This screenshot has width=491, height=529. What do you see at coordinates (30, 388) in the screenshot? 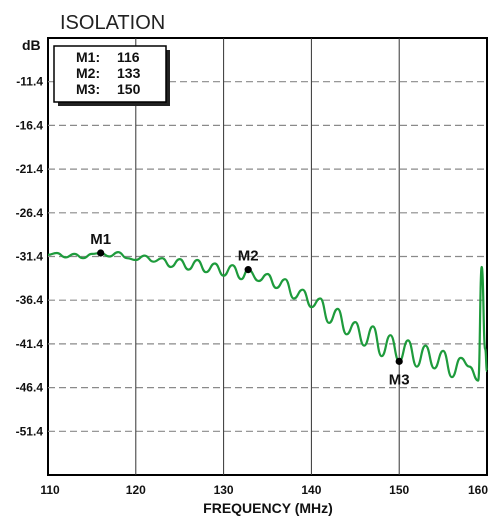
I see `y-tick-label: -46.4` at bounding box center [30, 388].